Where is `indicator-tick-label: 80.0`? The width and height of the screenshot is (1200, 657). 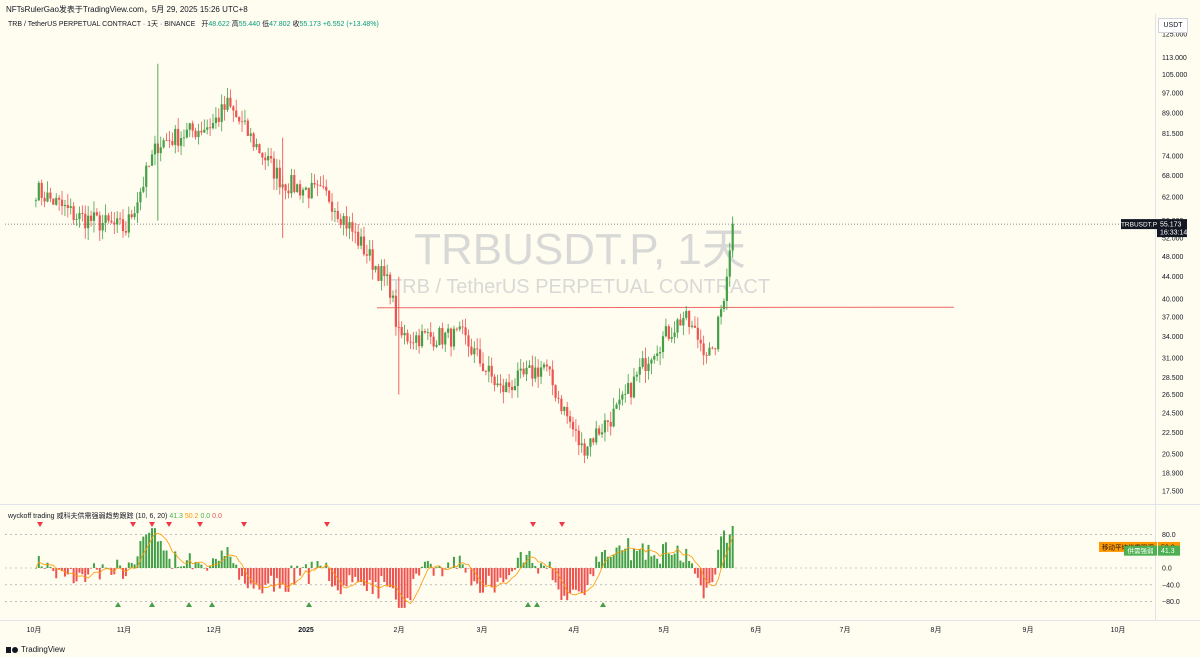
indicator-tick-label: 80.0 is located at coordinates (1169, 535).